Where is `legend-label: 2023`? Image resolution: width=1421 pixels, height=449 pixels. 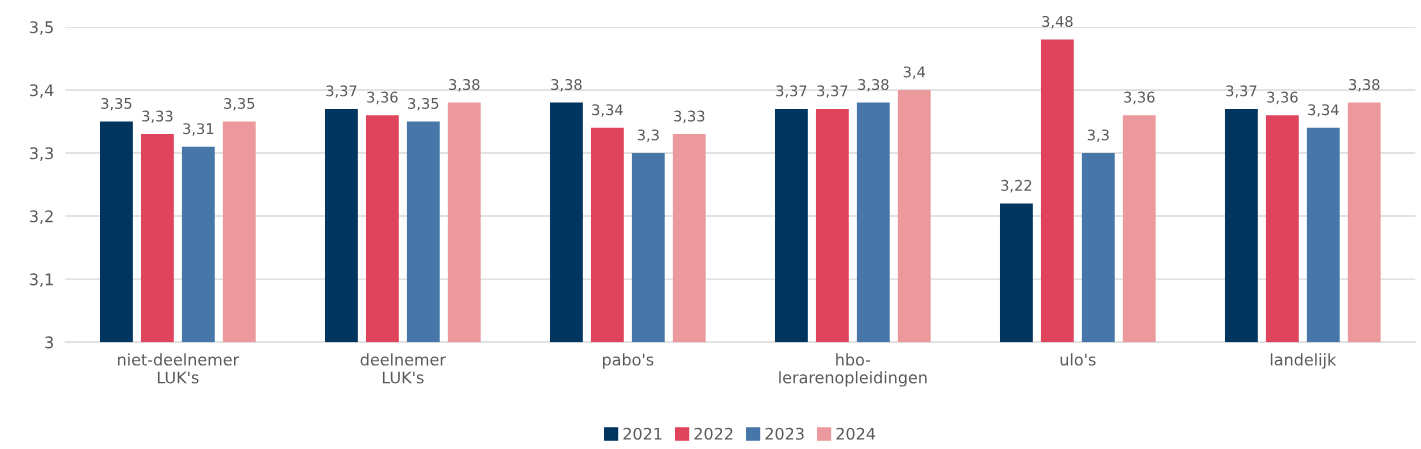 legend-label: 2023 is located at coordinates (784, 433).